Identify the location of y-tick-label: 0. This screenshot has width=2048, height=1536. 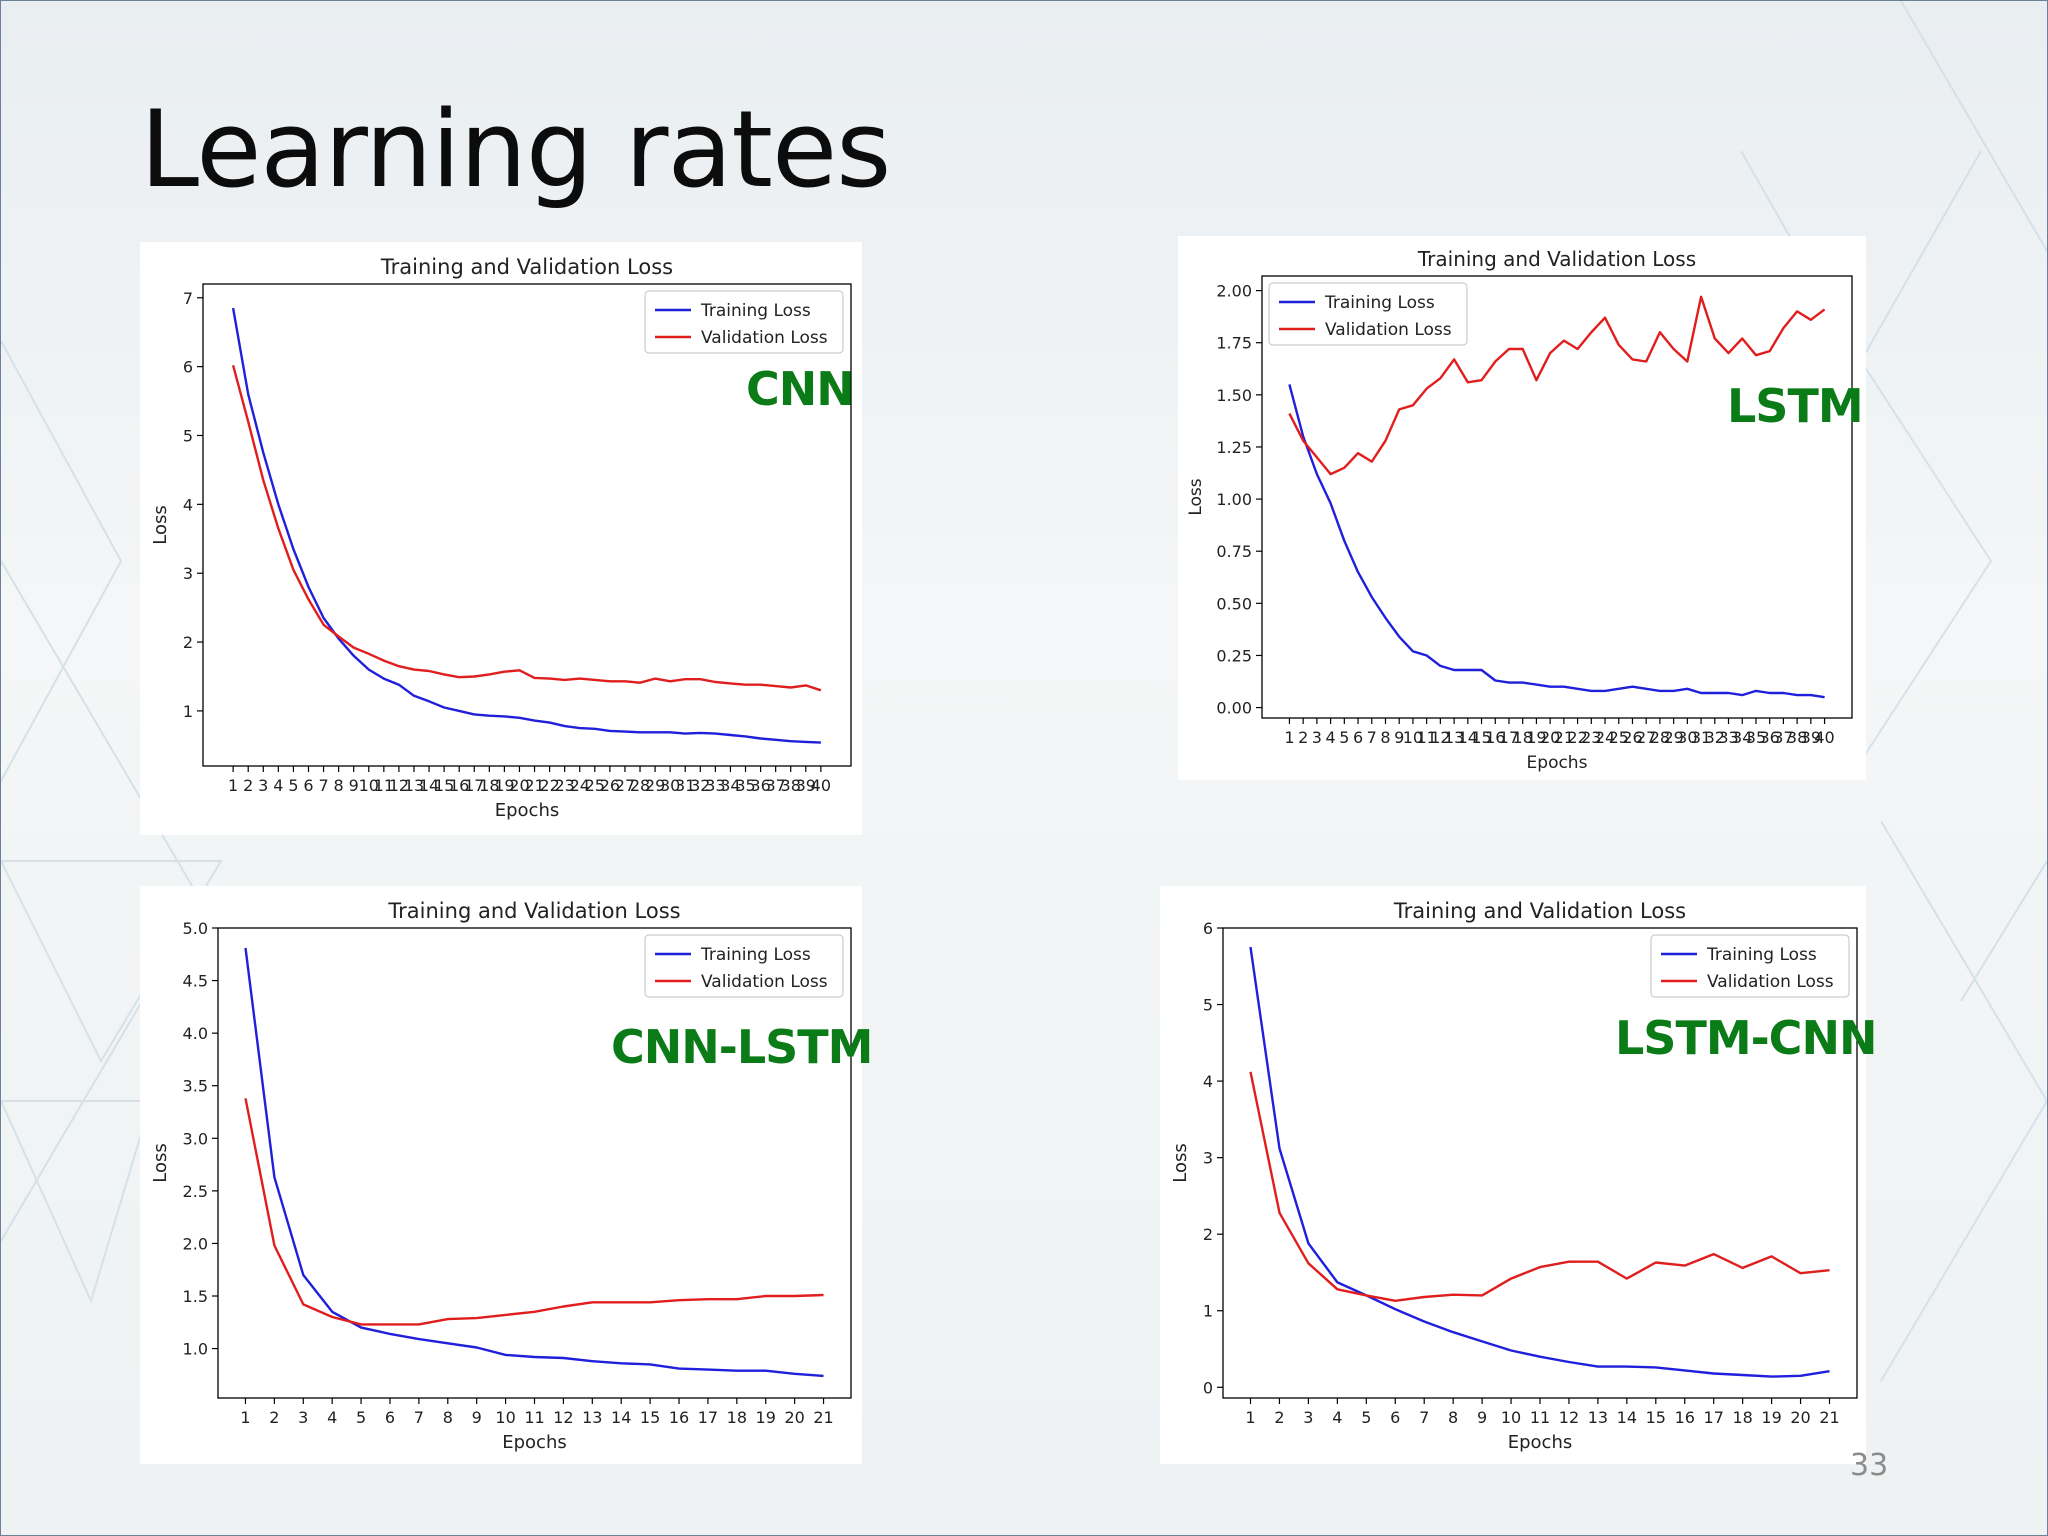
(1208, 1387).